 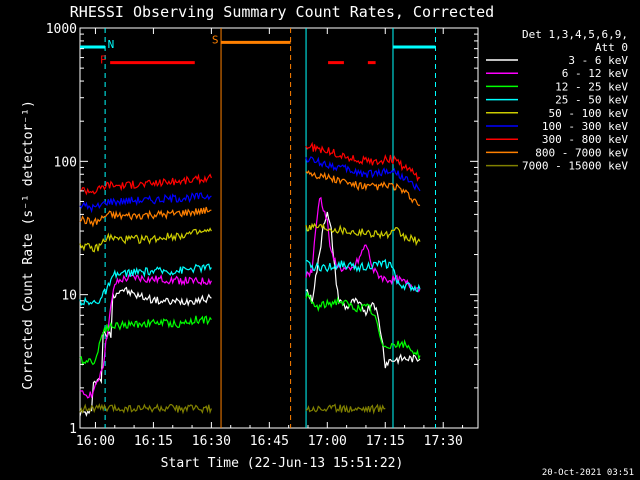 I want to click on y-tick-label-0: 1, so click(x=73, y=429).